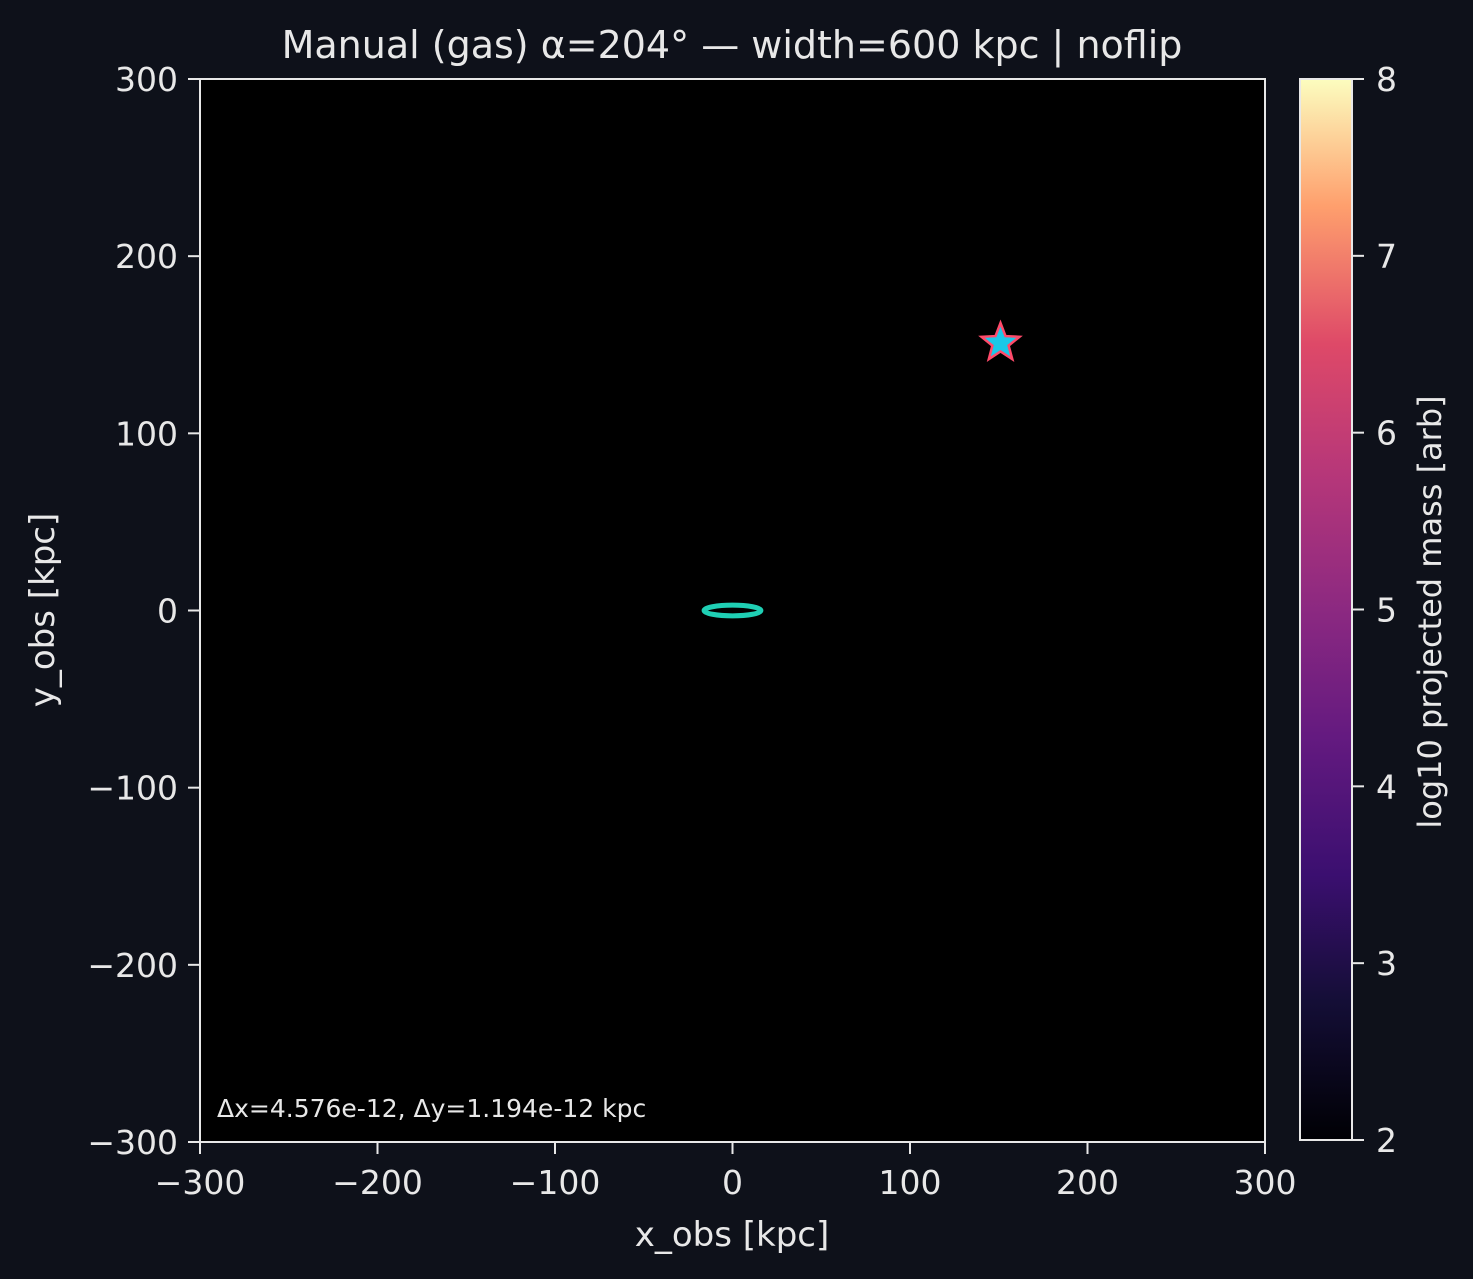 The height and width of the screenshot is (1279, 1473). Describe the element at coordinates (43, 610) in the screenshot. I see `y-axis-label: y_obs [kpc]` at that location.